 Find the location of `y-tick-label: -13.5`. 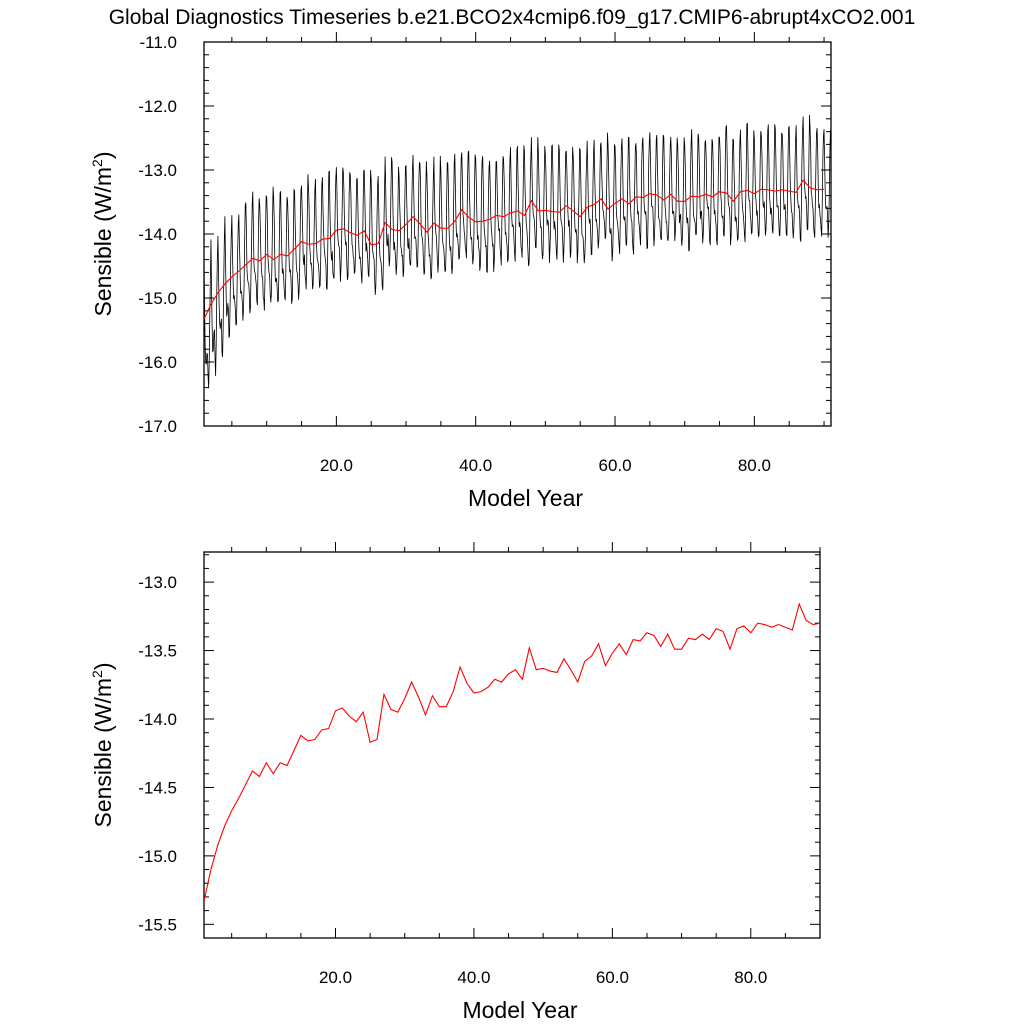

y-tick-label: -13.5 is located at coordinates (157, 651).